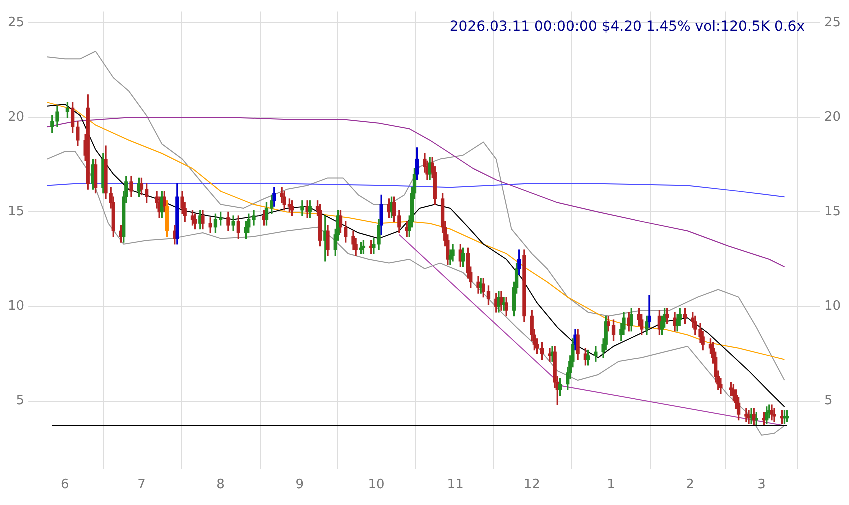 This screenshot has height=505, width=849. I want to click on x-tick-label: 10, so click(376, 485).